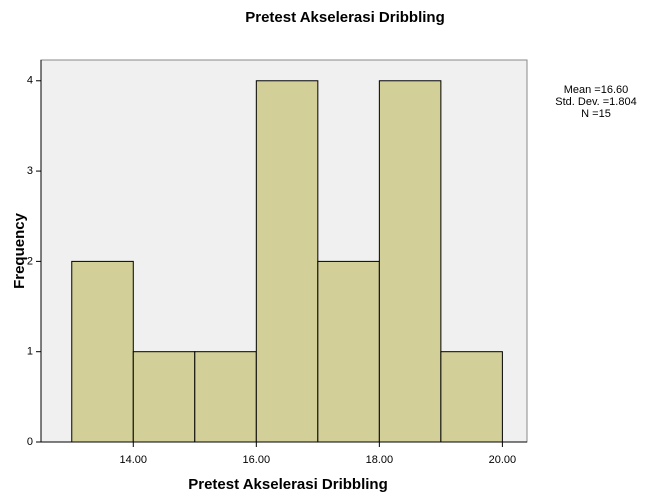 The width and height of the screenshot is (659, 498). I want to click on stat-annotation: Mean =16.60, so click(596, 90).